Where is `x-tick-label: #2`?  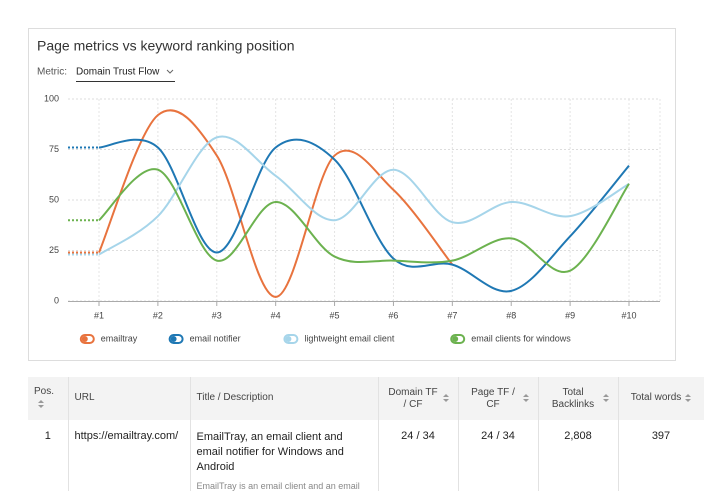
x-tick-label: #2 is located at coordinates (158, 315).